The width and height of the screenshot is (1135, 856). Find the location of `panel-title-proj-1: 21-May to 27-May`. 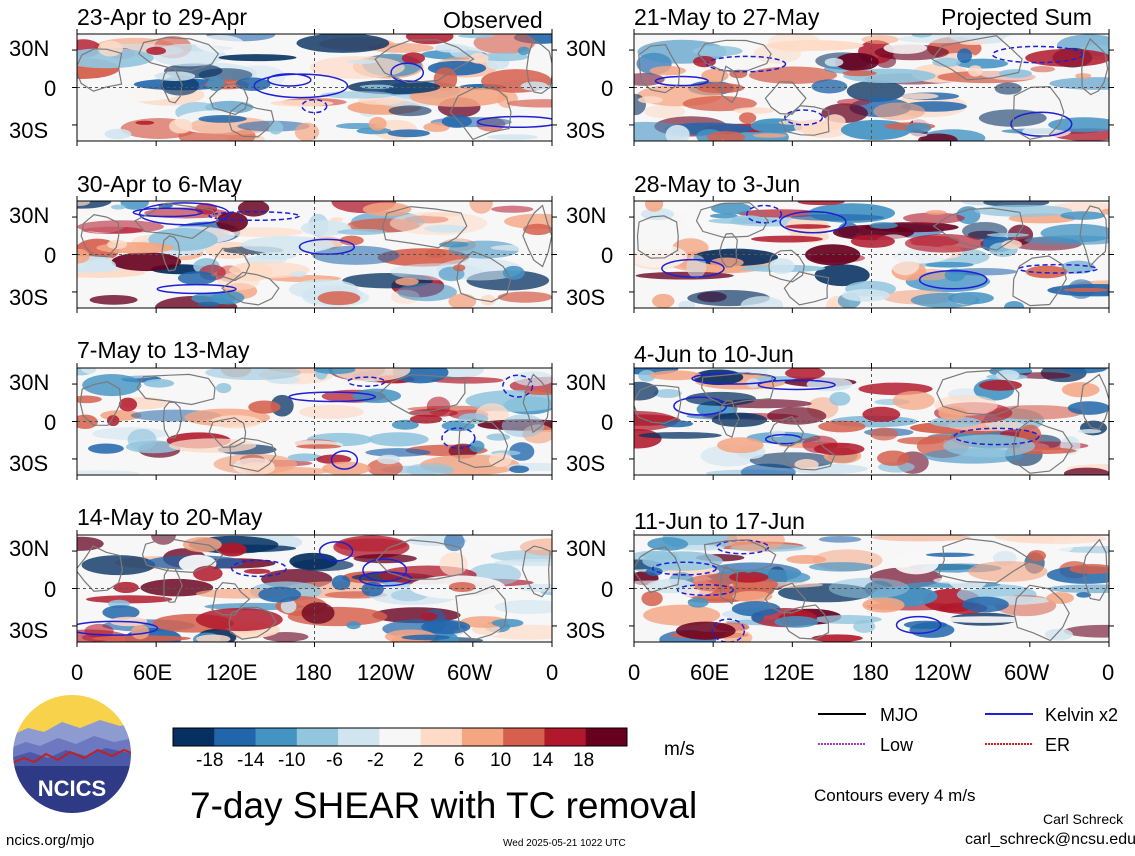

panel-title-proj-1: 21-May to 27-May is located at coordinates (727, 17).